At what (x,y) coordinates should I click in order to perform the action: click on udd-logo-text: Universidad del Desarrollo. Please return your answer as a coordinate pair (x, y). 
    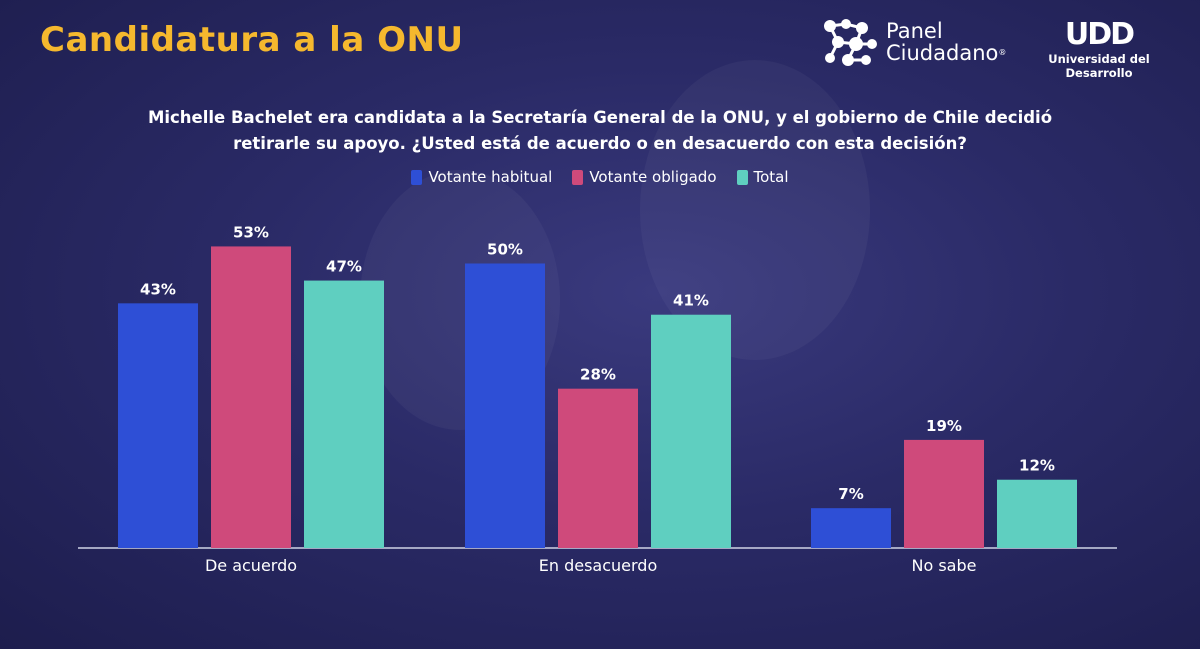
    Looking at the image, I should click on (1099, 66).